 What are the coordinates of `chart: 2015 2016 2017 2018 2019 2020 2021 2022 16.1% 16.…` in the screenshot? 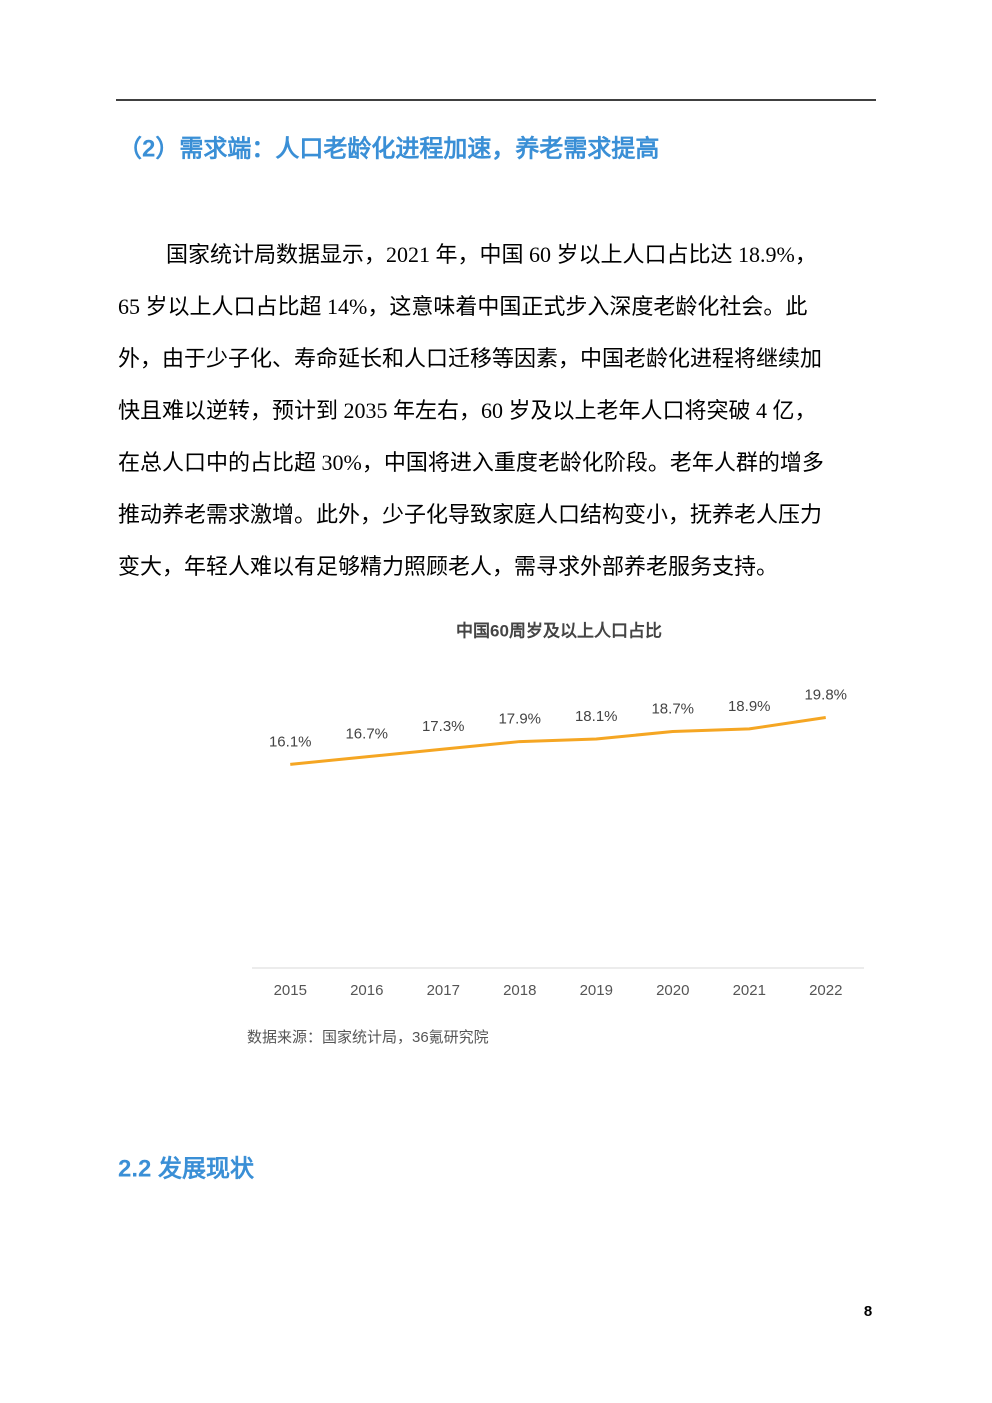 It's located at (558, 842).